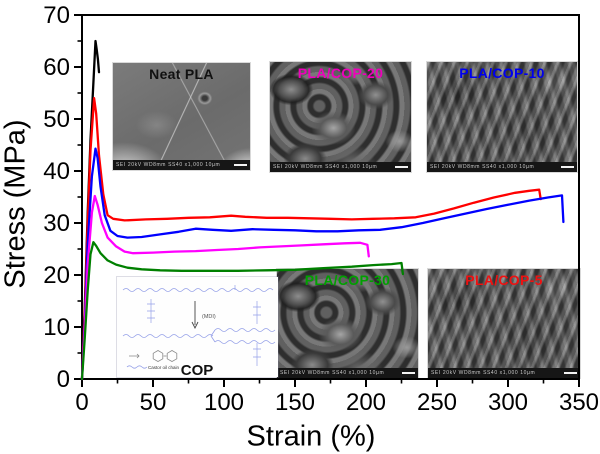  I want to click on x-tick-label: 50, so click(153, 402).